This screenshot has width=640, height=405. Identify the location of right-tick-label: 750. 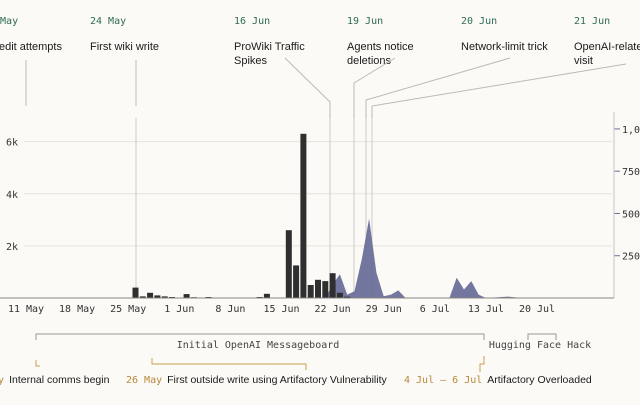
(631, 172).